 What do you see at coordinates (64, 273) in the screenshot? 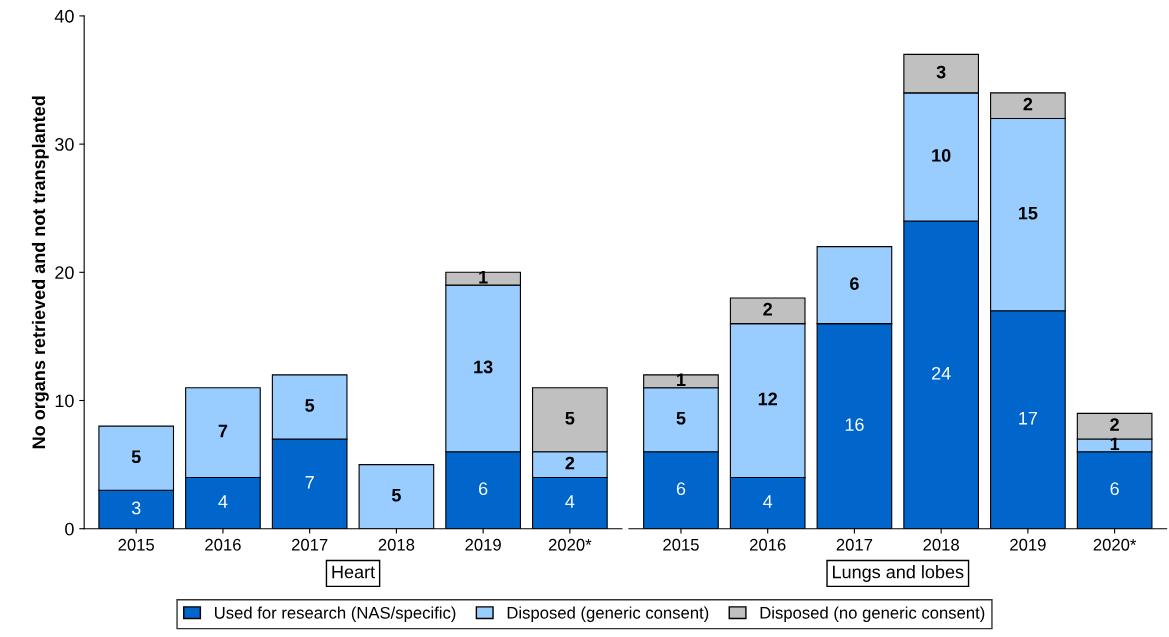
I see `y-tick-label: 20` at bounding box center [64, 273].